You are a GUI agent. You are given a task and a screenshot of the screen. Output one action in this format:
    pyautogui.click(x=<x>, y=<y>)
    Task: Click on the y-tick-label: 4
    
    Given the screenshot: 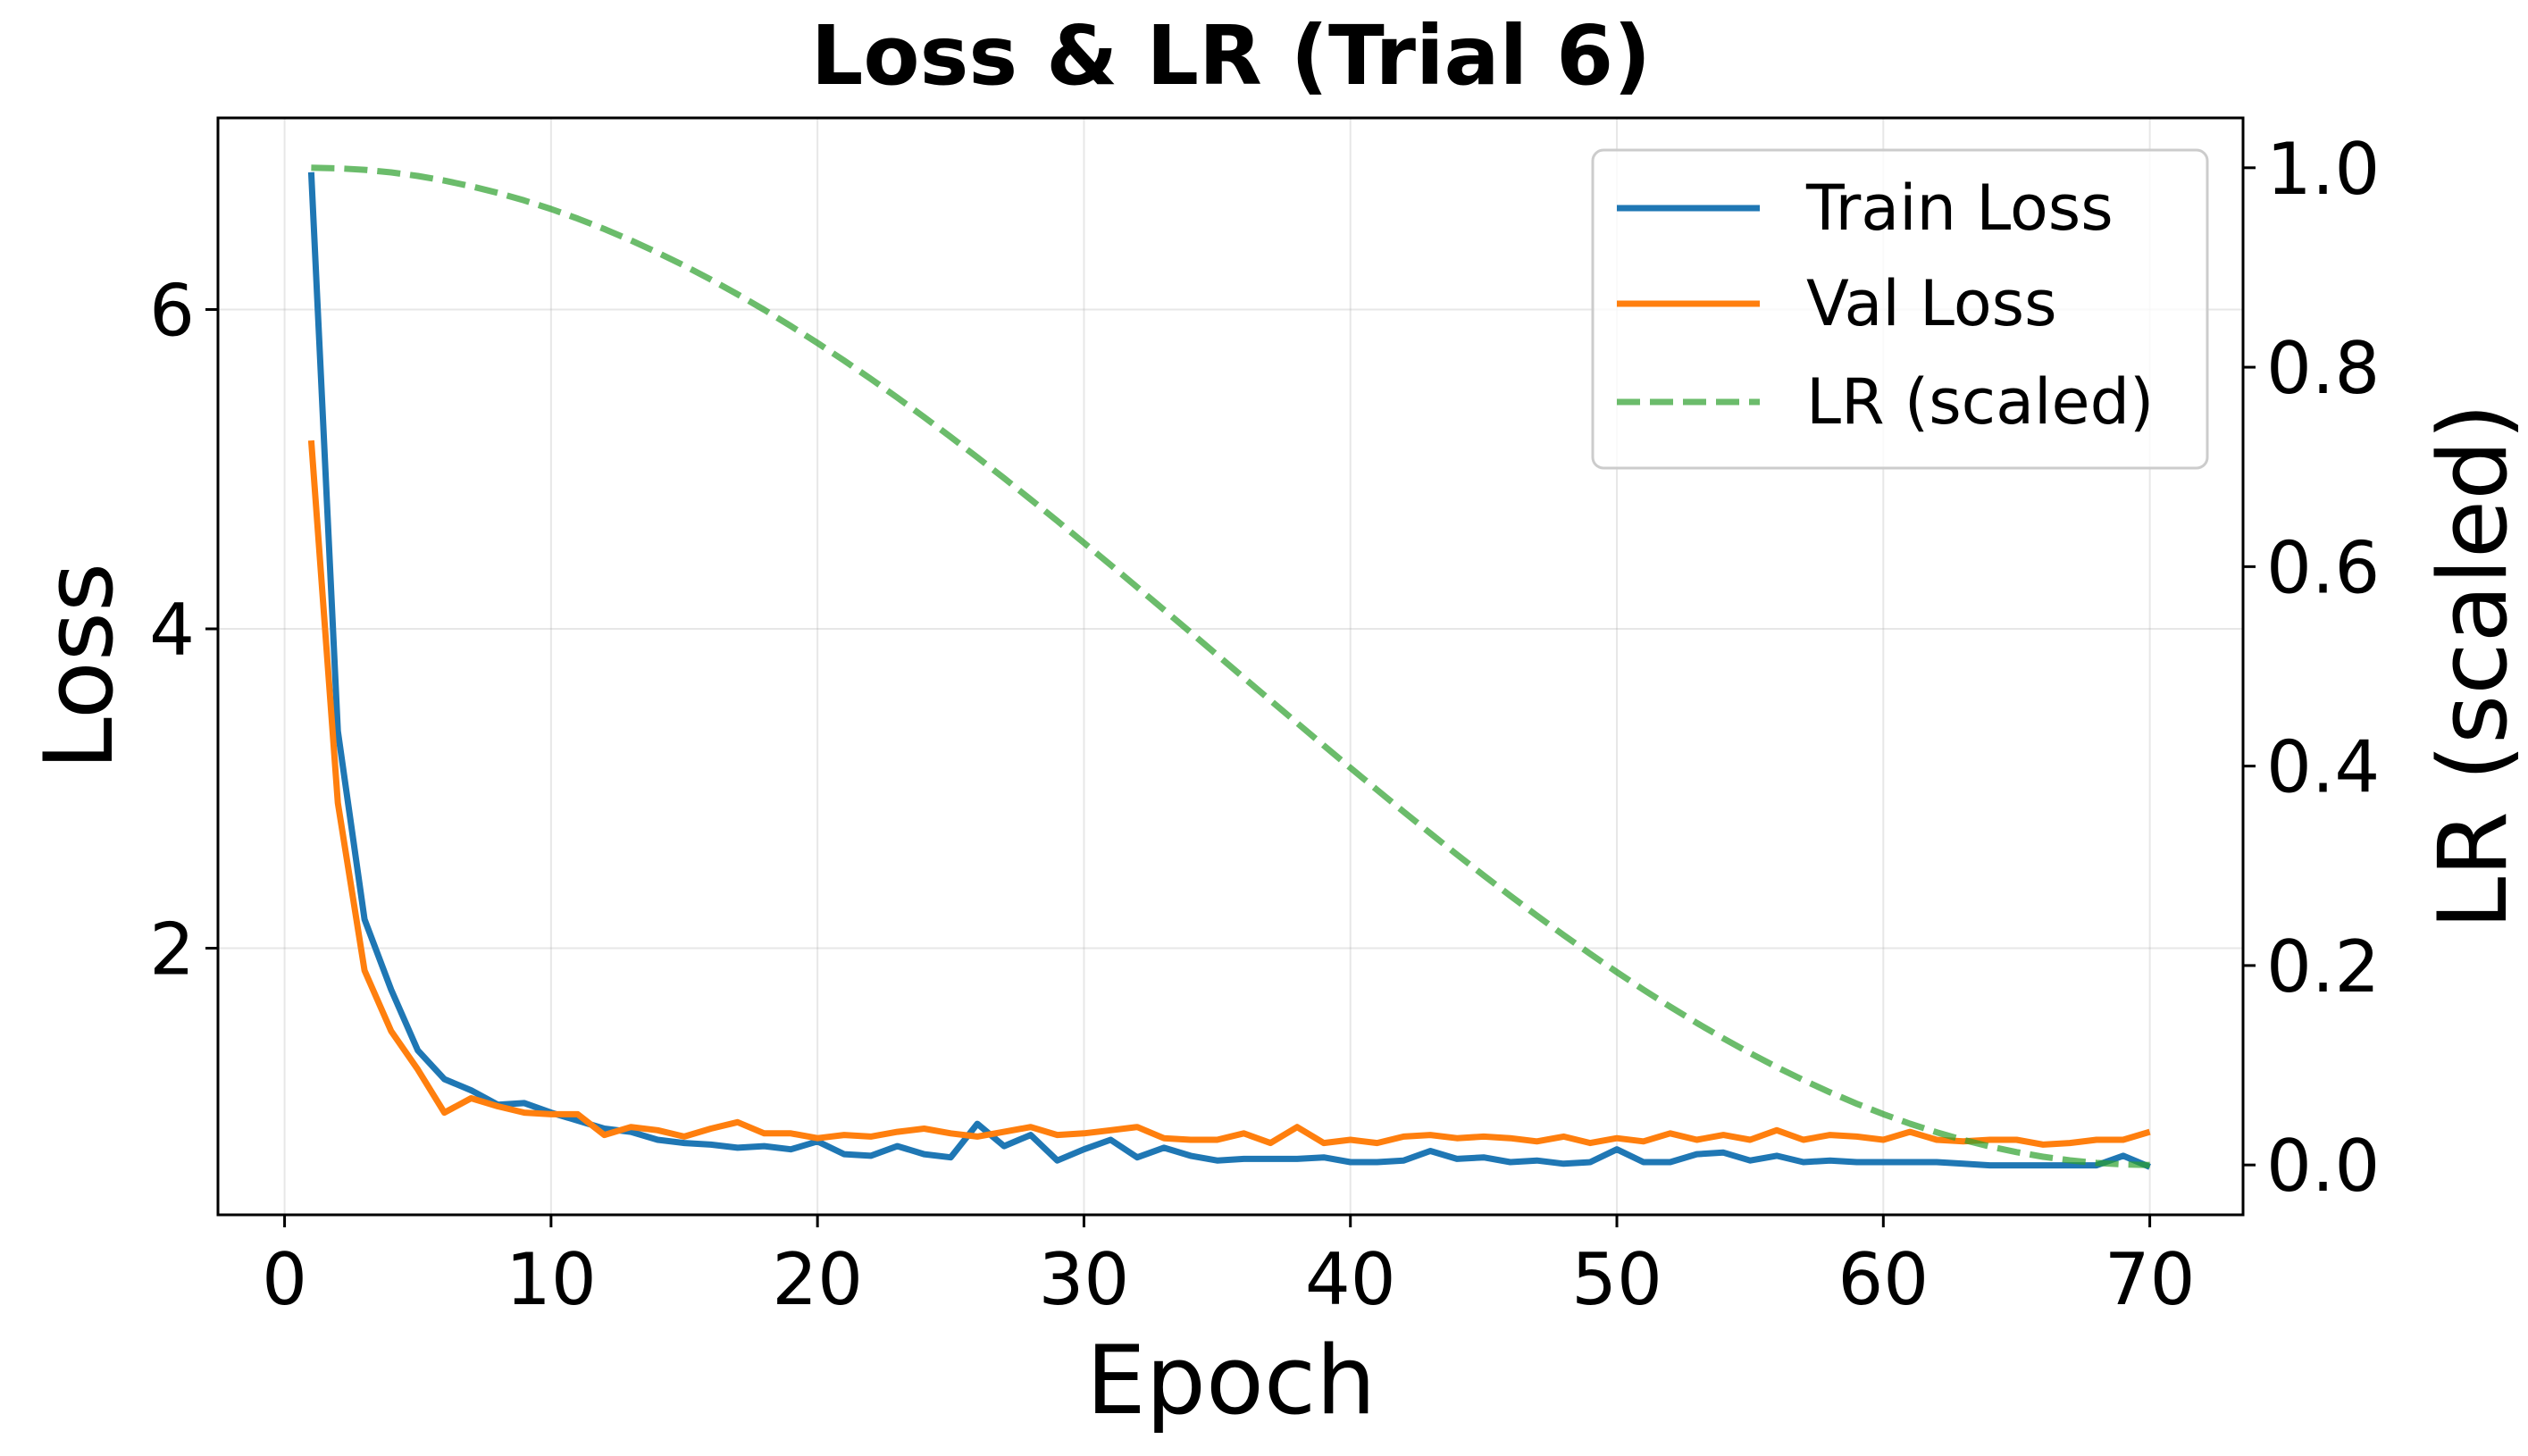 What is the action you would take?
    pyautogui.click(x=172, y=630)
    